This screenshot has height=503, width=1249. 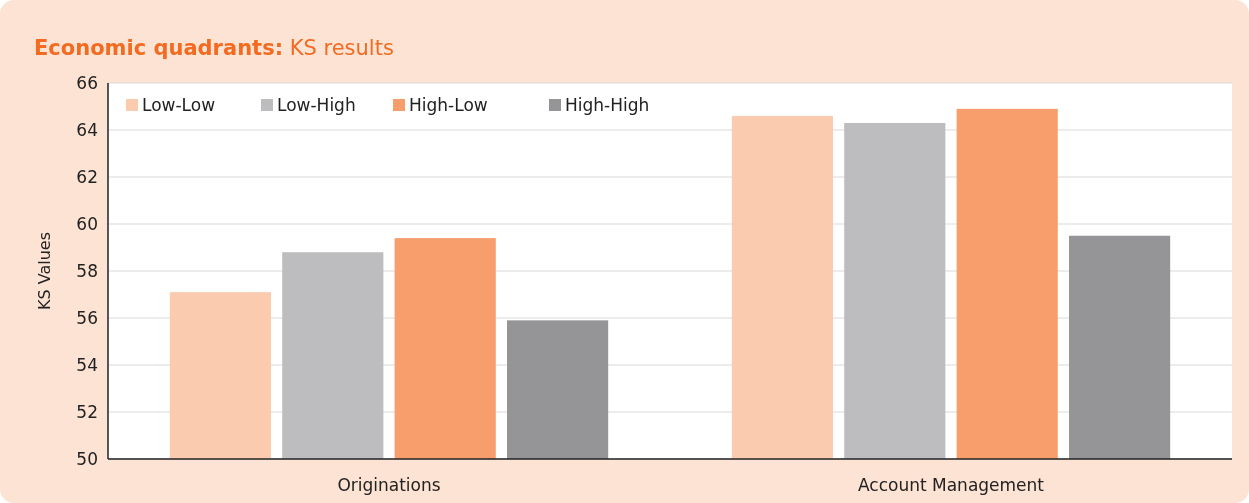 What do you see at coordinates (87, 223) in the screenshot?
I see `y-tick-label: 60` at bounding box center [87, 223].